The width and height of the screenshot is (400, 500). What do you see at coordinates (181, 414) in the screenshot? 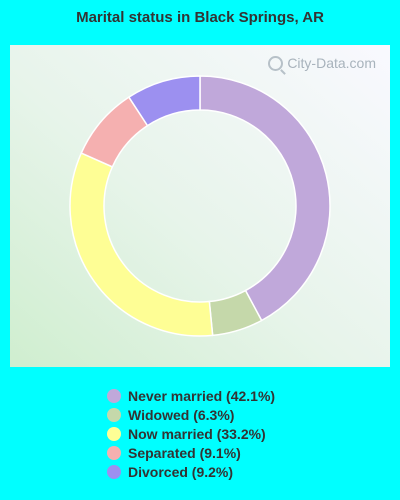
I see `legend-label: Widowed (6.3%)` at bounding box center [181, 414].